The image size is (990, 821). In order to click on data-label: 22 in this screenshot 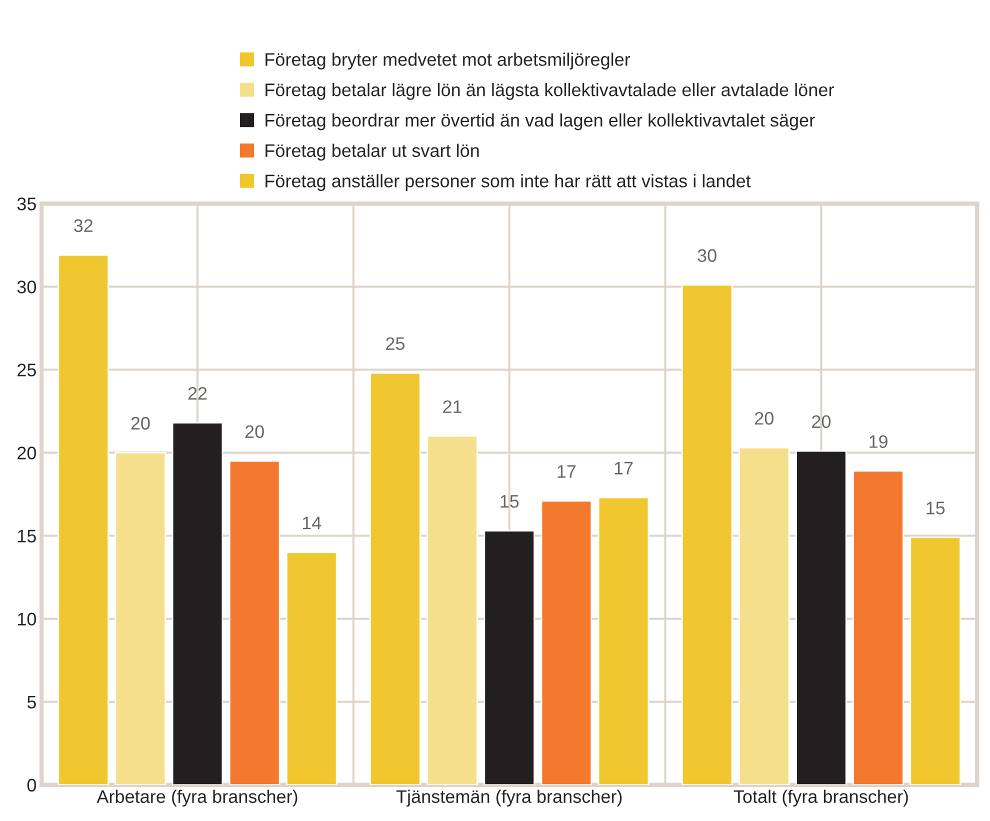, I will do `click(197, 393)`.